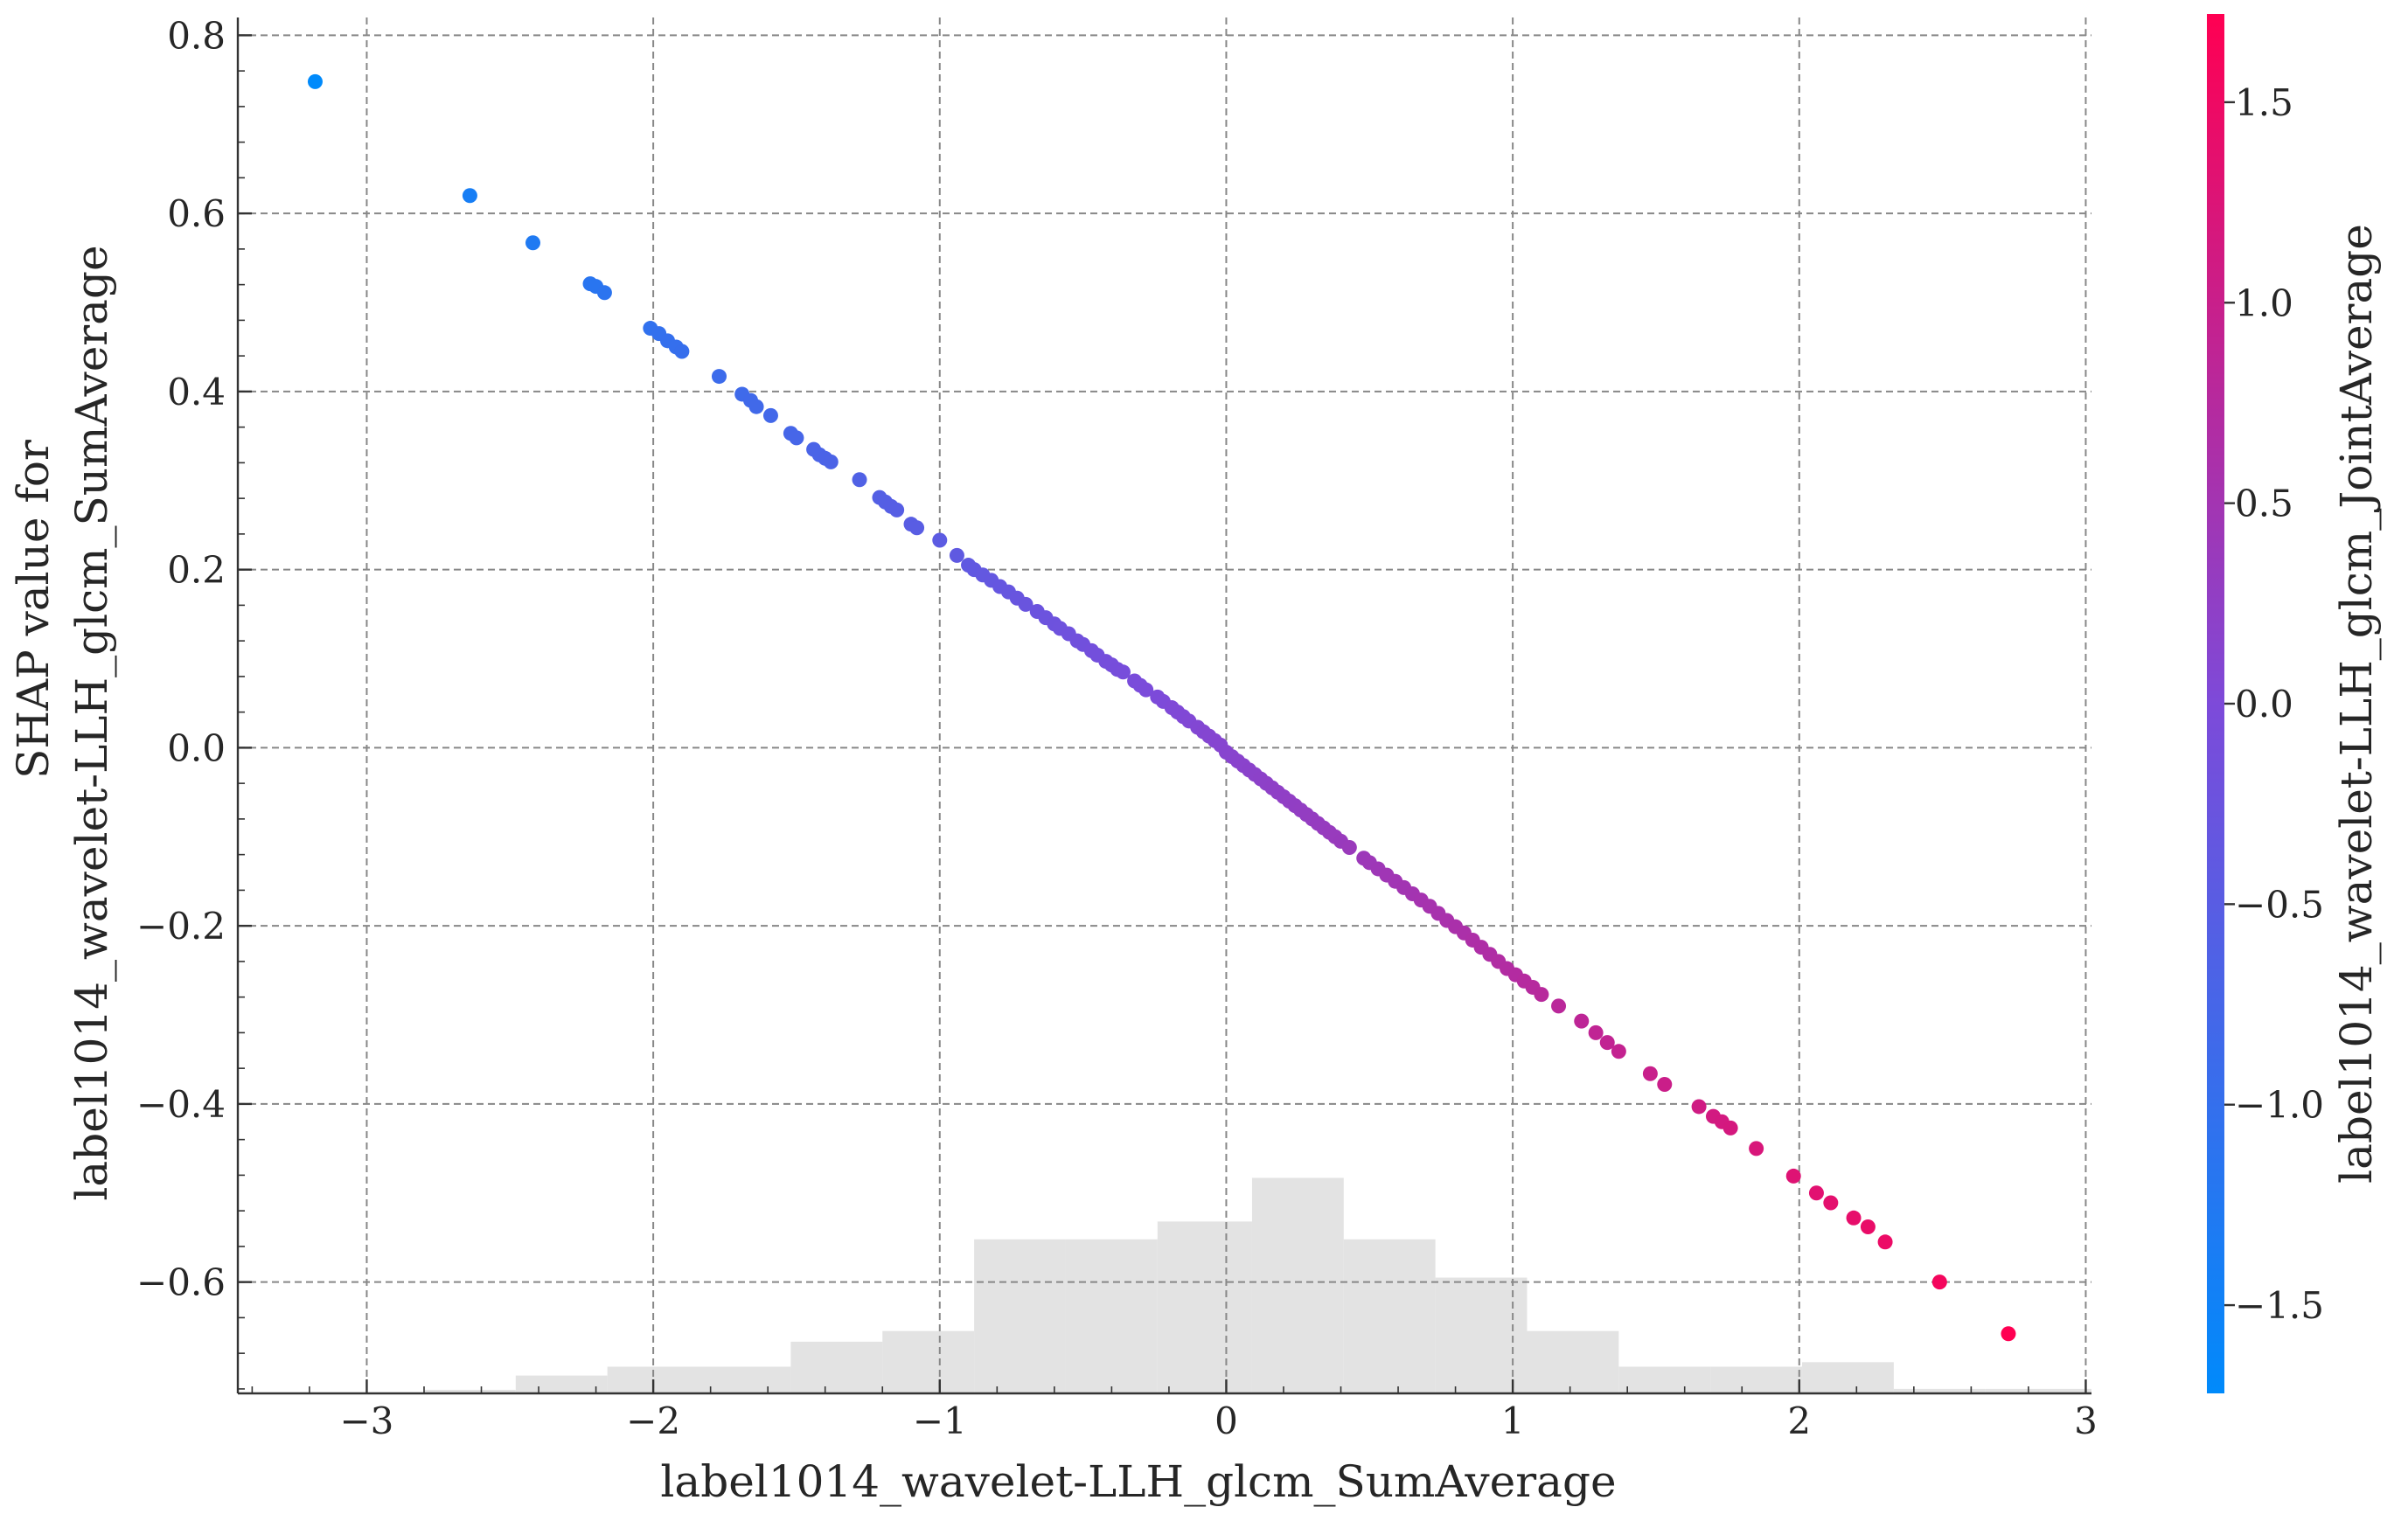 Image resolution: width=2408 pixels, height=1521 pixels. What do you see at coordinates (33, 609) in the screenshot?
I see `y-axis-label-line-1: SHAP value for` at bounding box center [33, 609].